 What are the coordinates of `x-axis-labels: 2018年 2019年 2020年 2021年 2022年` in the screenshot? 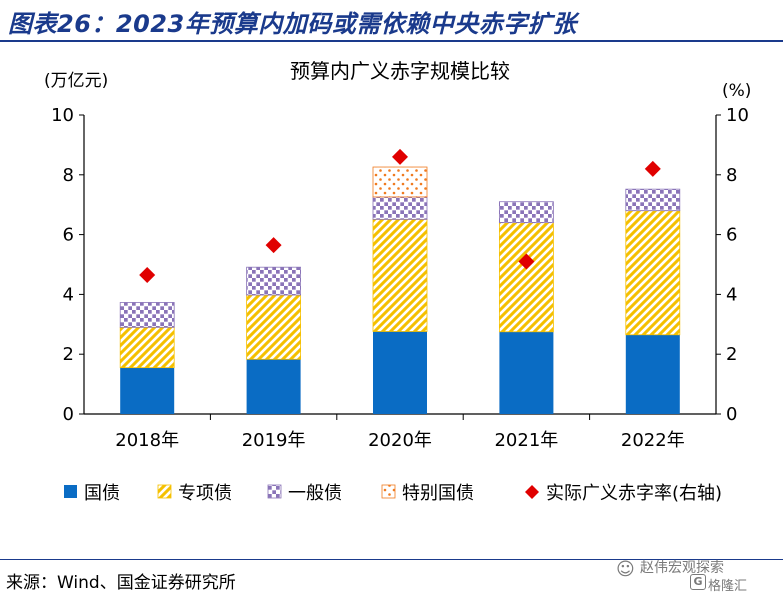 It's located at (399, 440).